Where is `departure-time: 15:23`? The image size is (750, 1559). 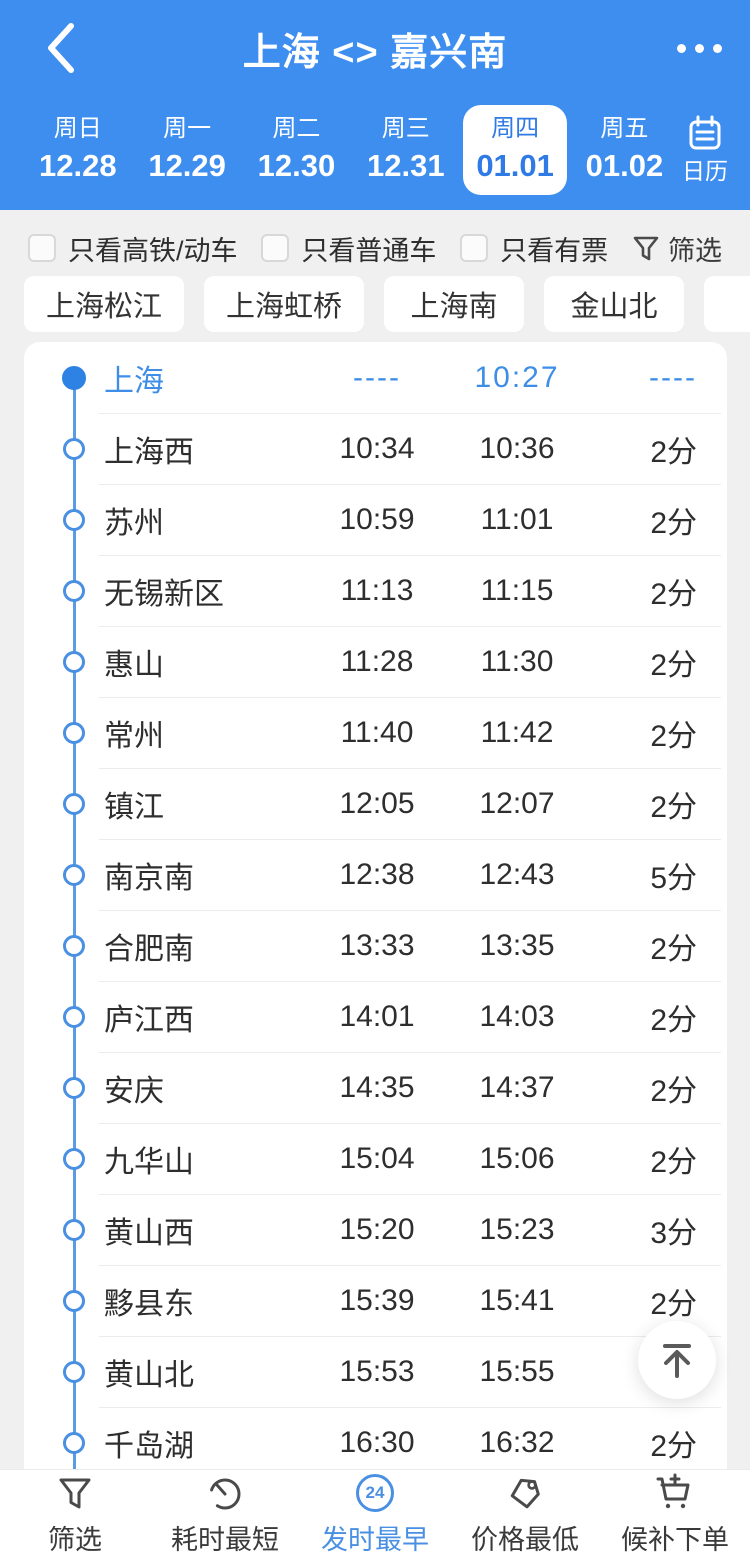
departure-time: 15:23 is located at coordinates (517, 1229).